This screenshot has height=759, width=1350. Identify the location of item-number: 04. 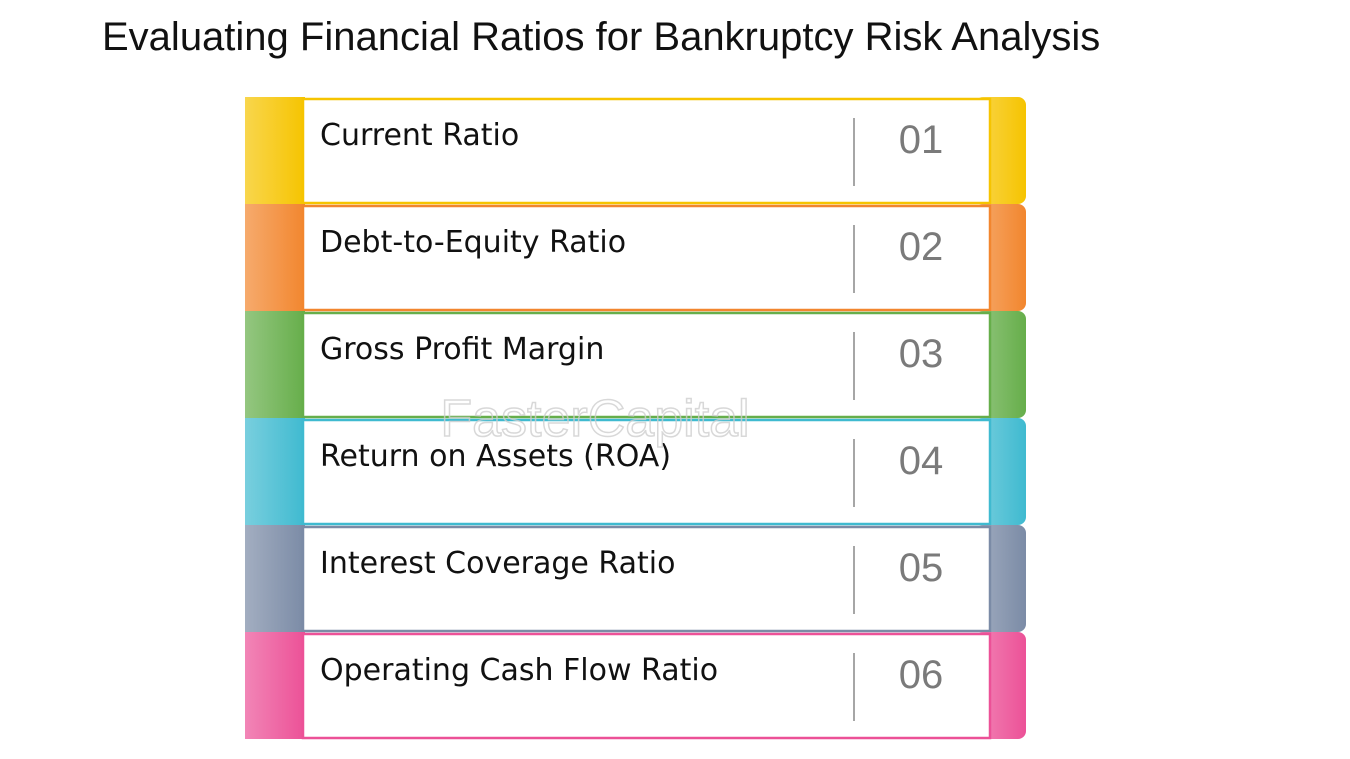
(921, 461).